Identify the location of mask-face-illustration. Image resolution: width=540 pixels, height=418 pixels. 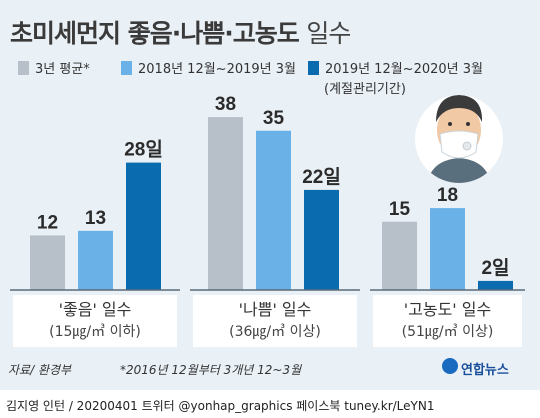
(459, 139).